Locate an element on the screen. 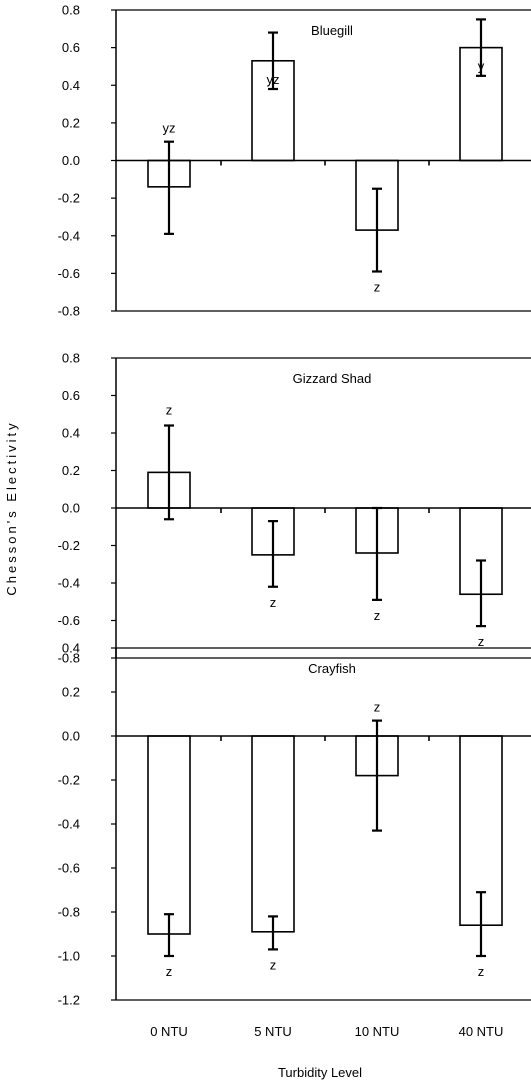  significance-label: y is located at coordinates (481, 66).